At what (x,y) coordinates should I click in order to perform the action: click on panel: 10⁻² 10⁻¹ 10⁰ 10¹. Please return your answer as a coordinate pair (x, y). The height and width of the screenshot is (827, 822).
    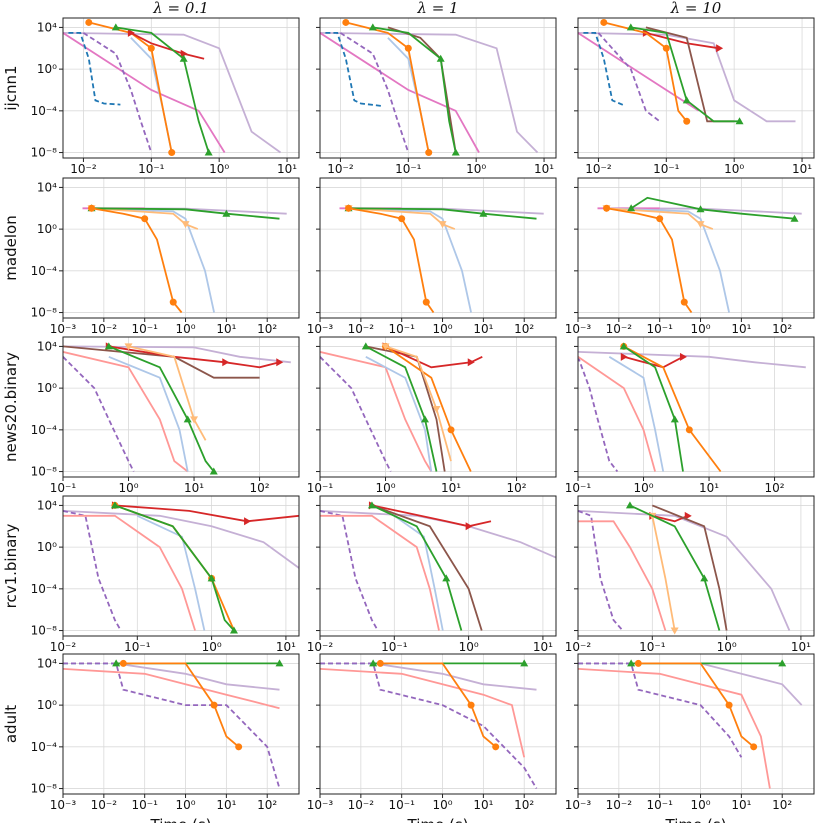
    Looking at the image, I should click on (432, 574).